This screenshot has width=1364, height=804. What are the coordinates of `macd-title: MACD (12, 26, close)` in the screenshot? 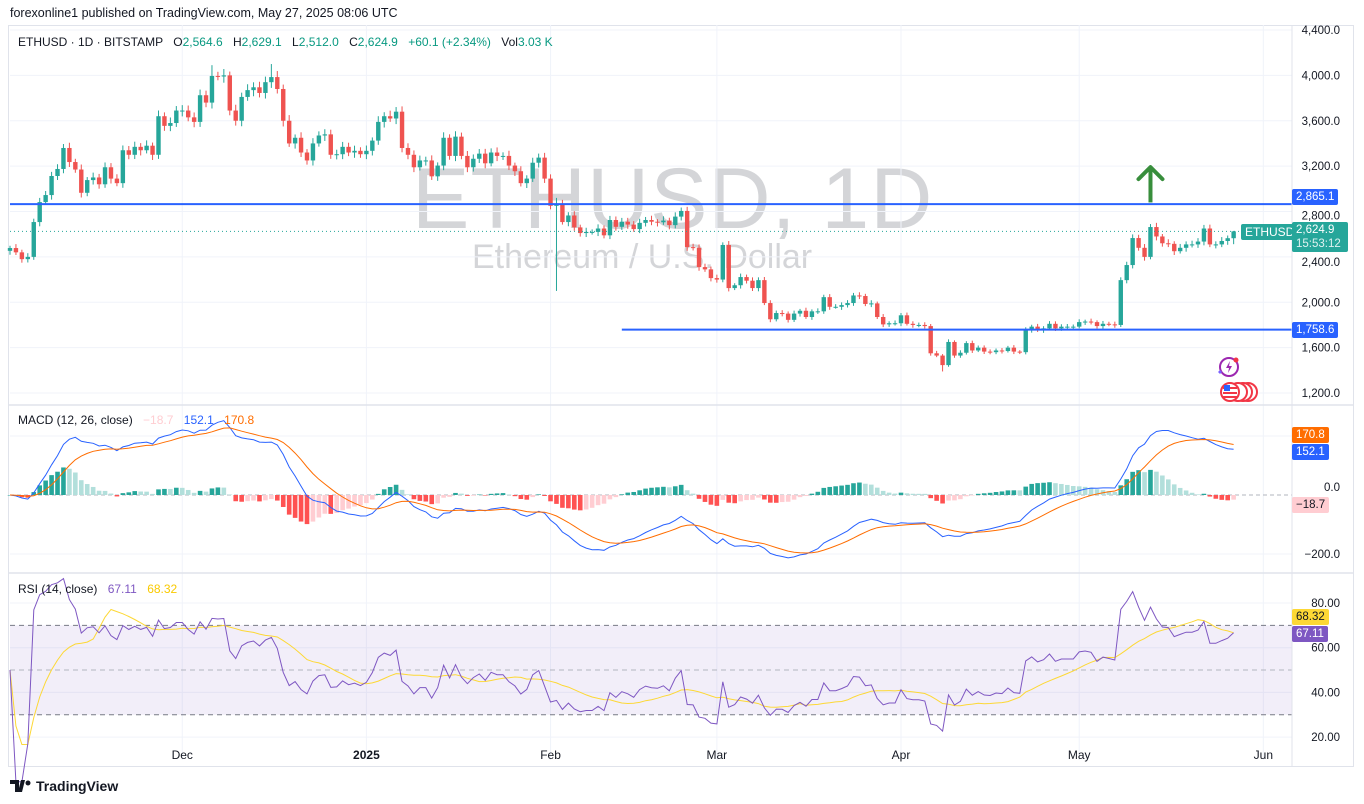 It's located at (75, 420).